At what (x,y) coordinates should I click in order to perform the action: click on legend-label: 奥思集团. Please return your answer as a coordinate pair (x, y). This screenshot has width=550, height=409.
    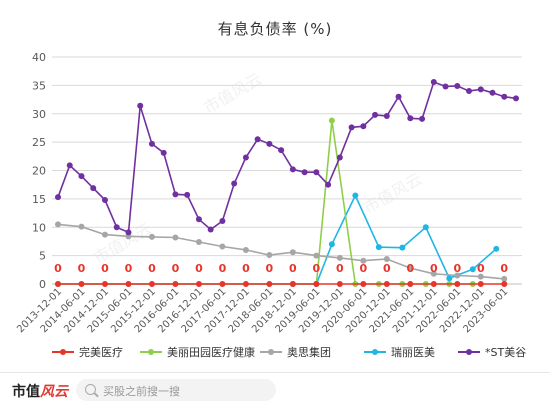
    Looking at the image, I should click on (309, 352).